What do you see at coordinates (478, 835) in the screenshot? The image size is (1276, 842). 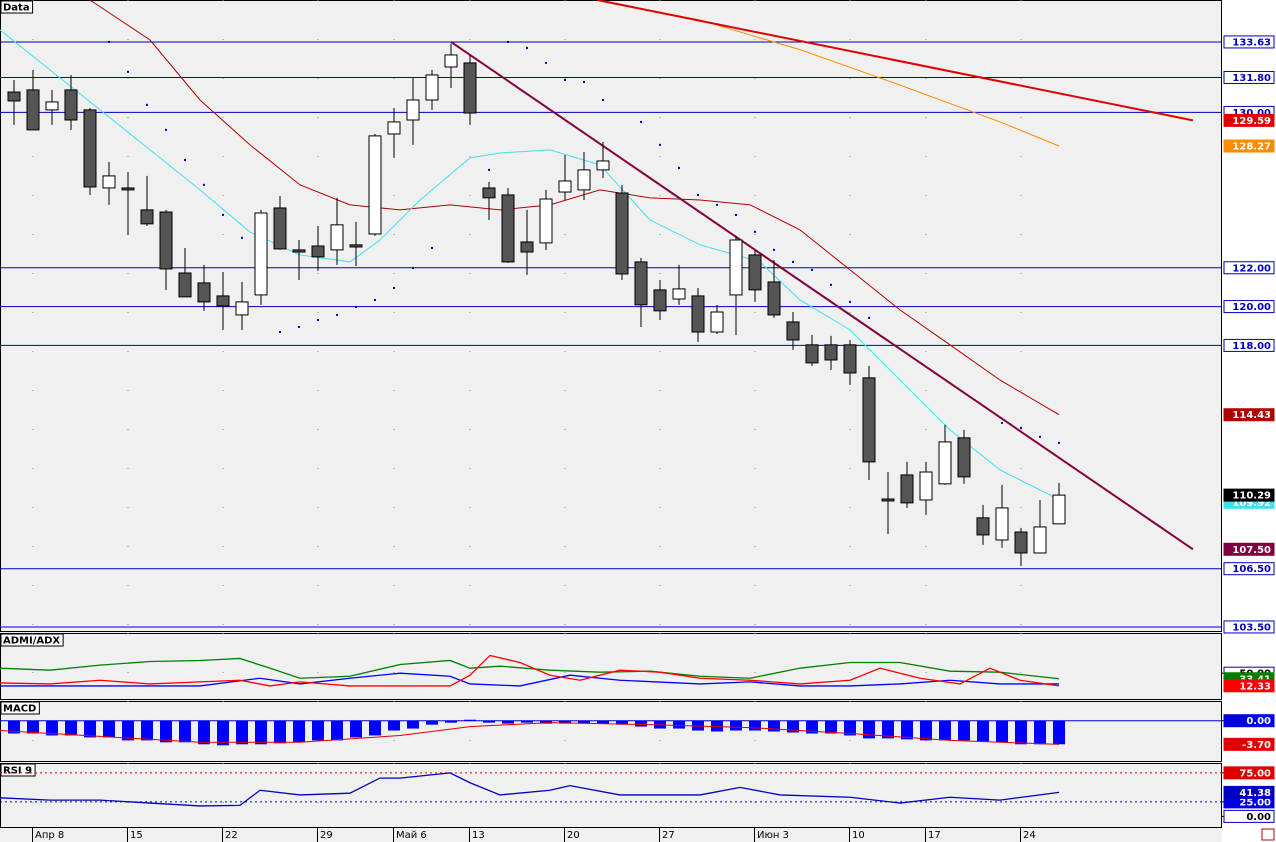 I see `x-tick-label: 13` at bounding box center [478, 835].